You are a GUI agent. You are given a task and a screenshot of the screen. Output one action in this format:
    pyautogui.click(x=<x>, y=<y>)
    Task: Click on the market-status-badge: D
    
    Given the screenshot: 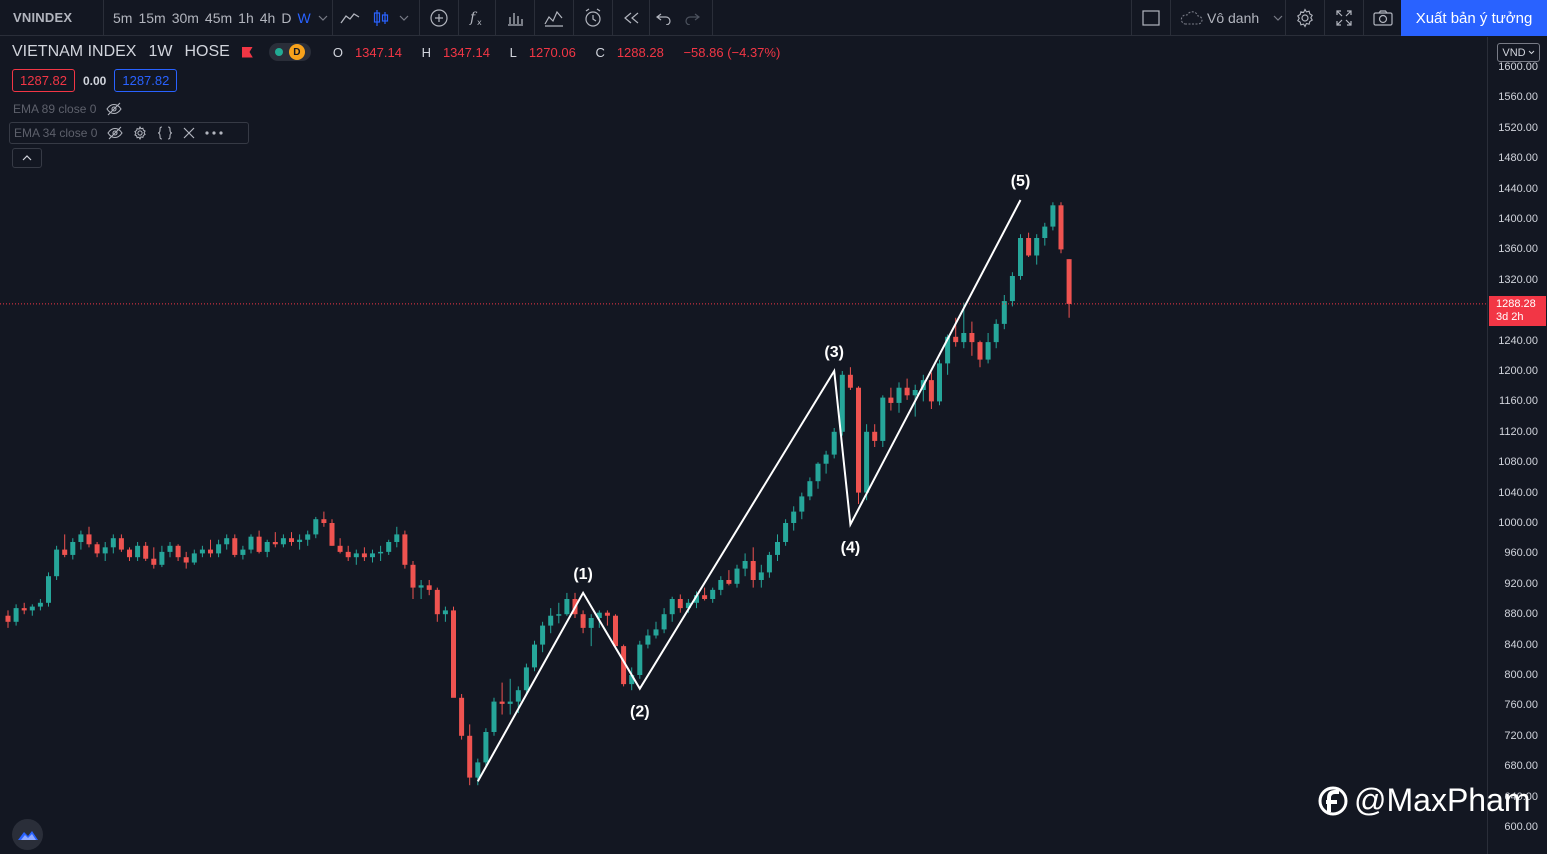 What is the action you would take?
    pyautogui.click(x=289, y=52)
    